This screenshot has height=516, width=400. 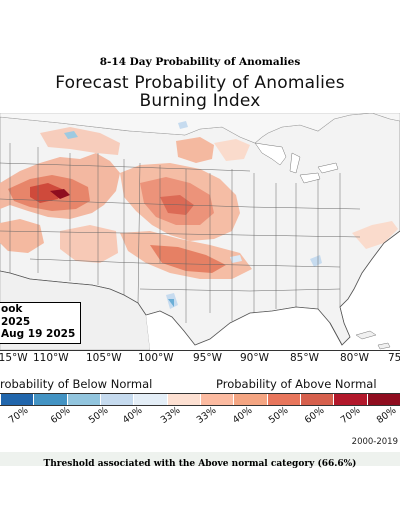 I want to click on probability-colorbar, so click(x=200, y=399).